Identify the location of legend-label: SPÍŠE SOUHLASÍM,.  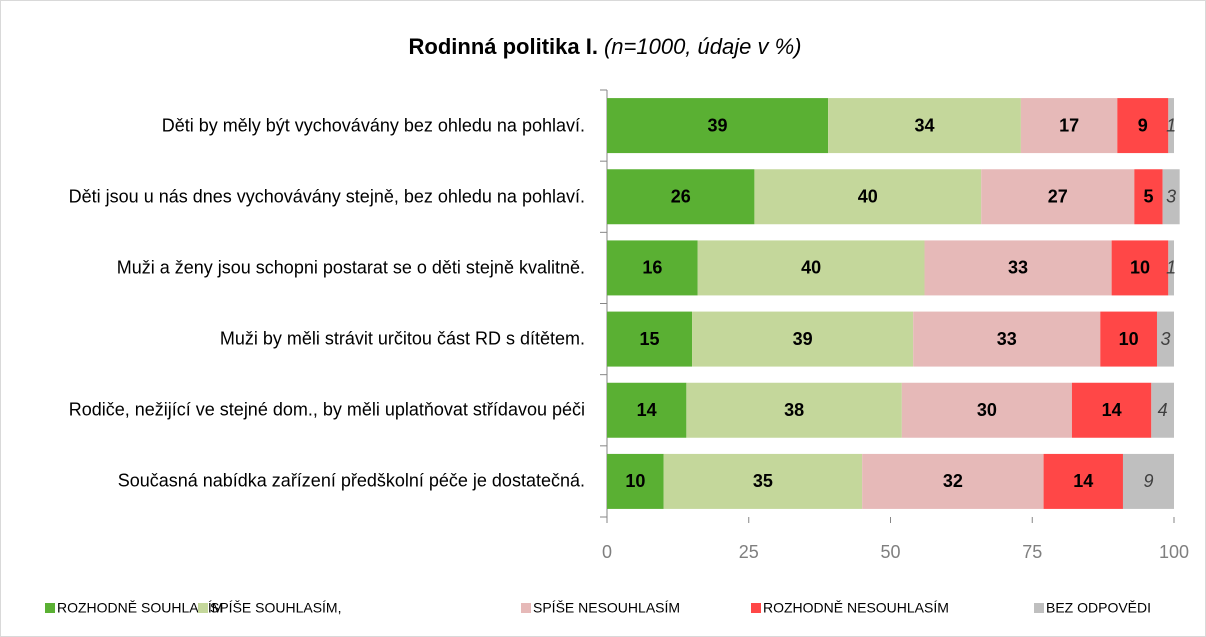
(275, 608).